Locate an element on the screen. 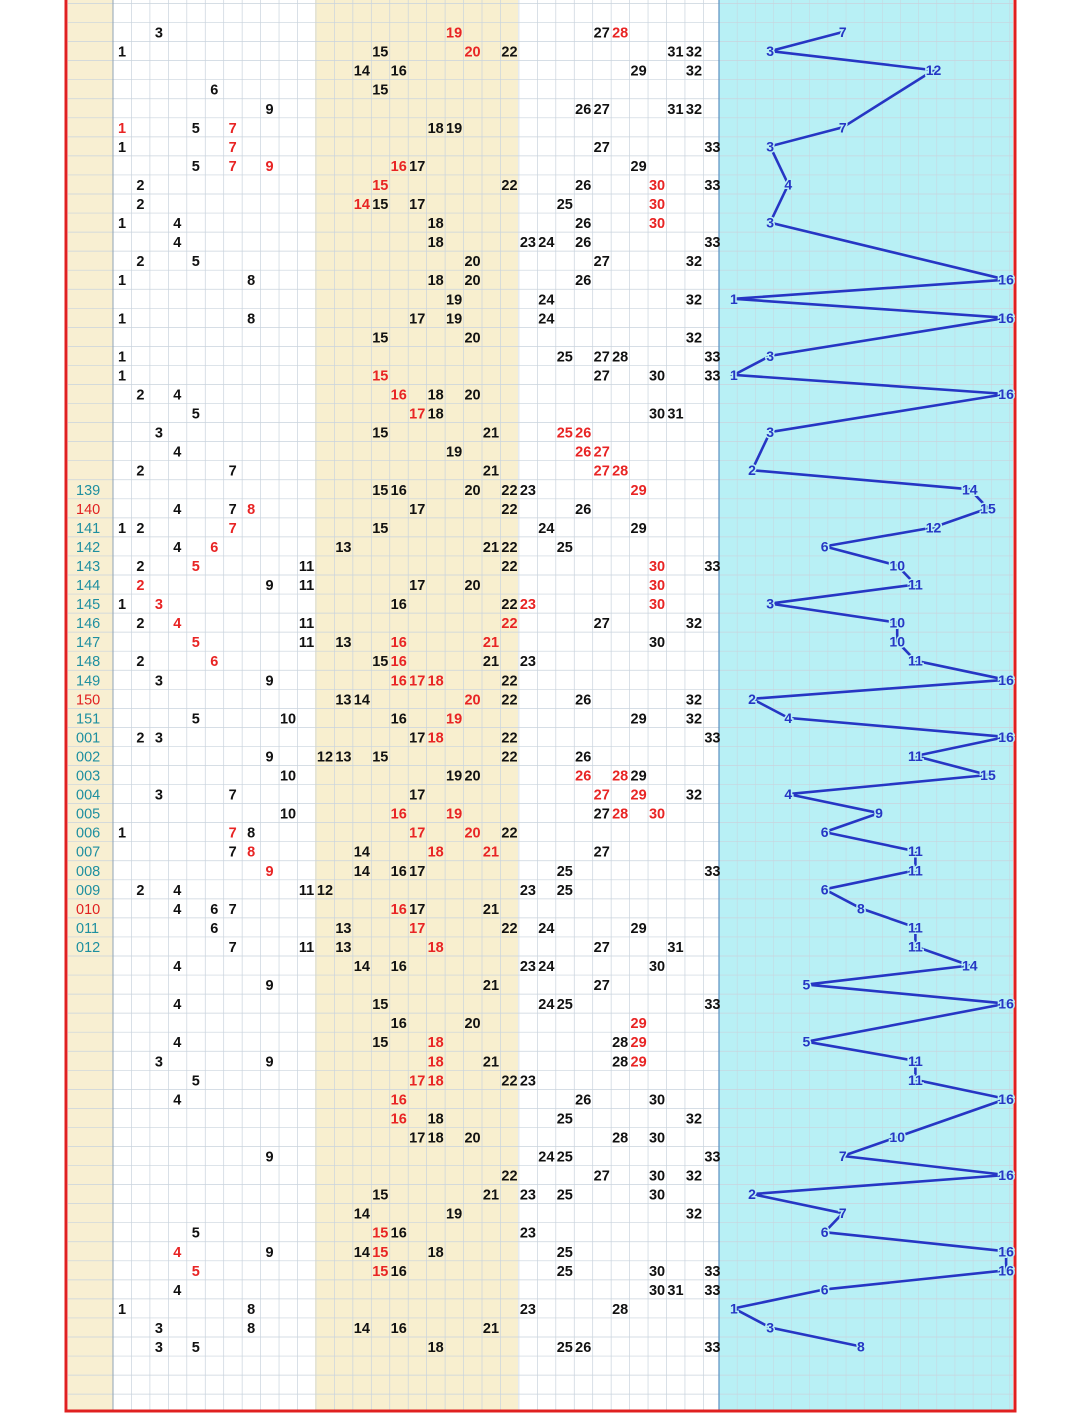  ball-number: 13 is located at coordinates (343, 548).